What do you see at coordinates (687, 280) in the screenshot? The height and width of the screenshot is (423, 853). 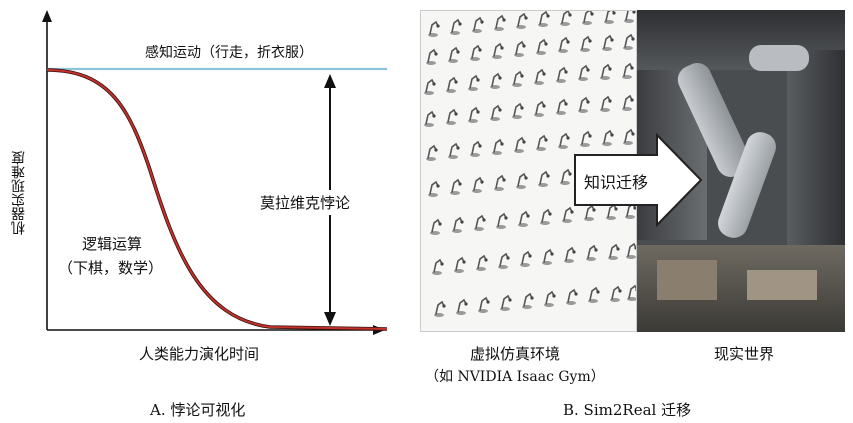 I see `lab-box` at bounding box center [687, 280].